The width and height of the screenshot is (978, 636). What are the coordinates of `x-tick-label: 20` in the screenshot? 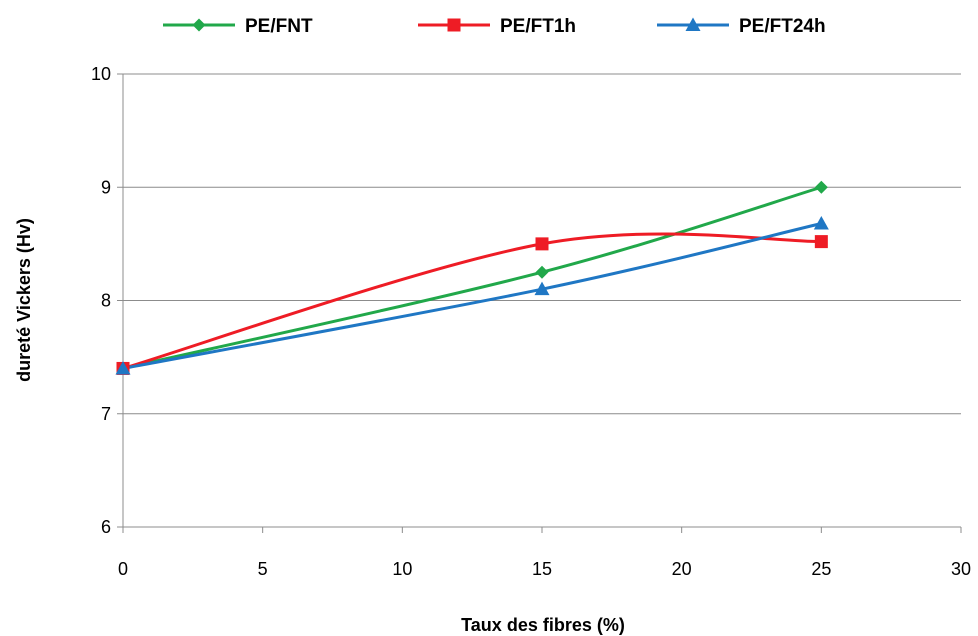 It's located at (682, 569).